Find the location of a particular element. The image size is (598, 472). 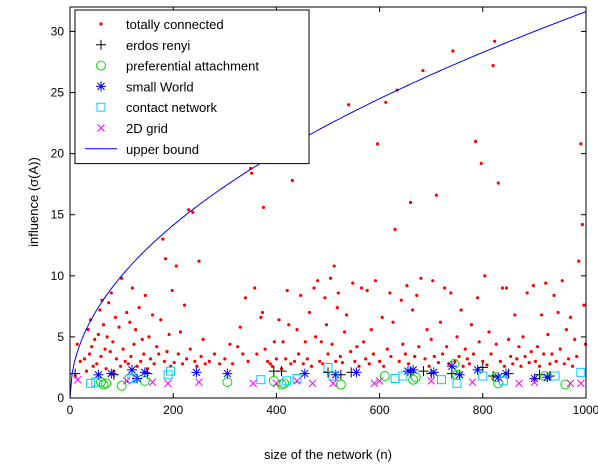

legend-label: contact network is located at coordinates (172, 107).